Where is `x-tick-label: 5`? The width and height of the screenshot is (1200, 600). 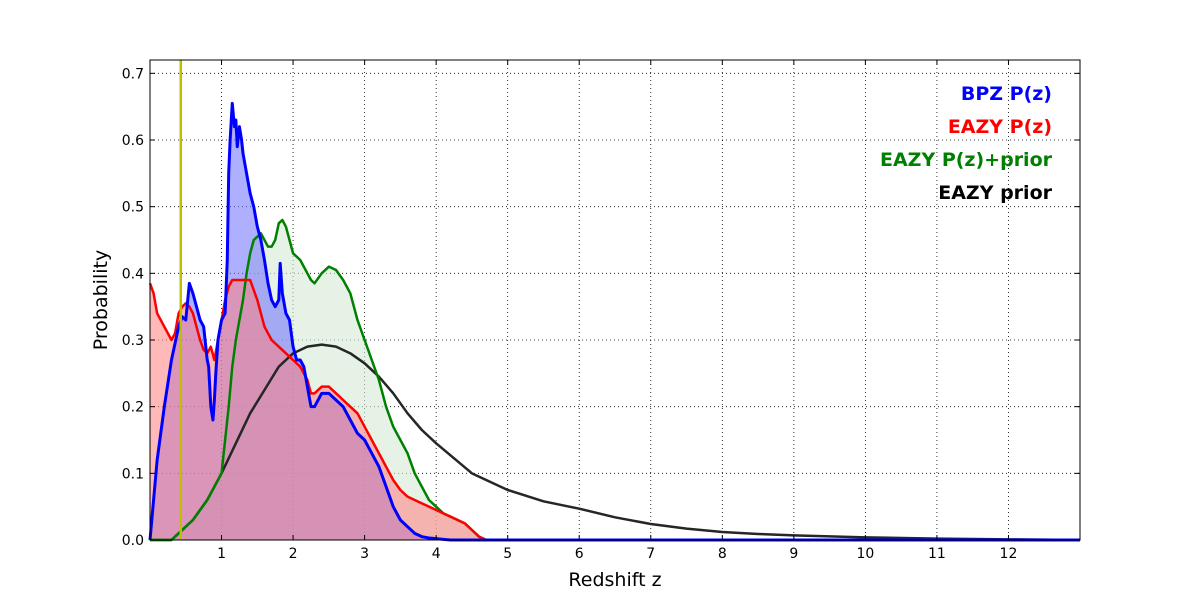
x-tick-label: 5 is located at coordinates (507, 554).